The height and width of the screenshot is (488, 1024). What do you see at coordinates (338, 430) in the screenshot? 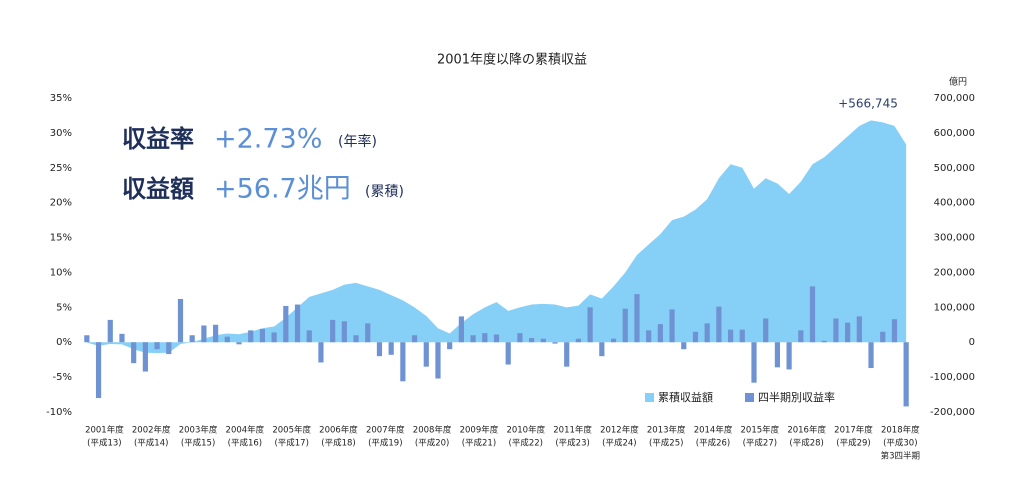
I see `x-tick-label: 2006年度` at bounding box center [338, 430].